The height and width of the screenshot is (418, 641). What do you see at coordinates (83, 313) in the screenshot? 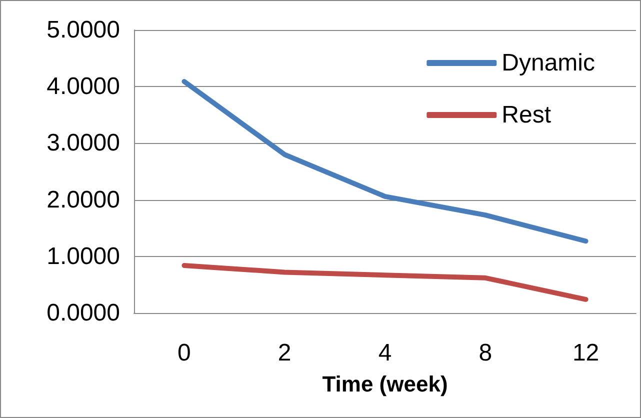
I see `y-tick-label: 0.0000` at bounding box center [83, 313].